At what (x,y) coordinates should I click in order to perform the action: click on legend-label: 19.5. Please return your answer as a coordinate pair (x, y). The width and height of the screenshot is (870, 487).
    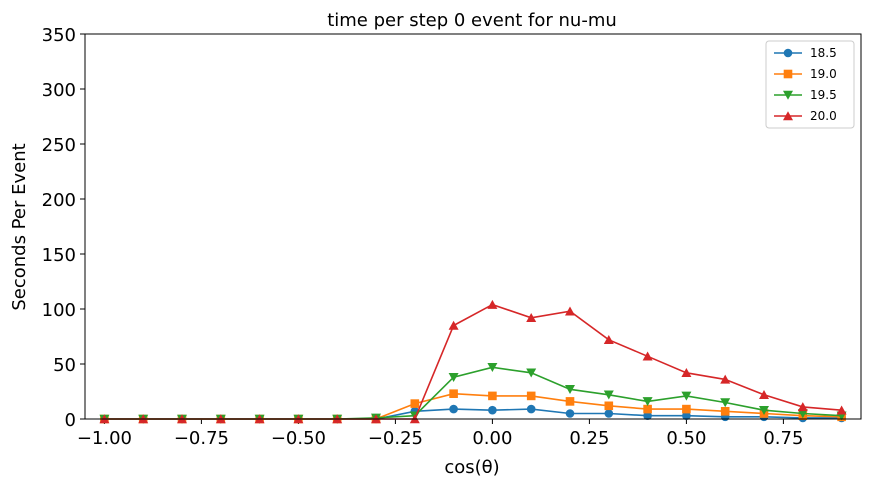
    Looking at the image, I should click on (823, 95).